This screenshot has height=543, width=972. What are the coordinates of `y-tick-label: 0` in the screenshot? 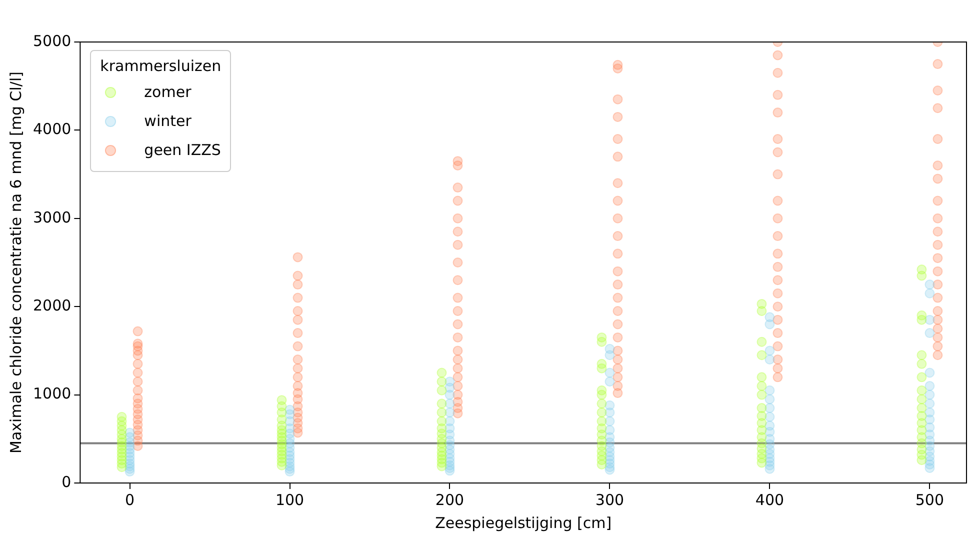 It's located at (67, 481).